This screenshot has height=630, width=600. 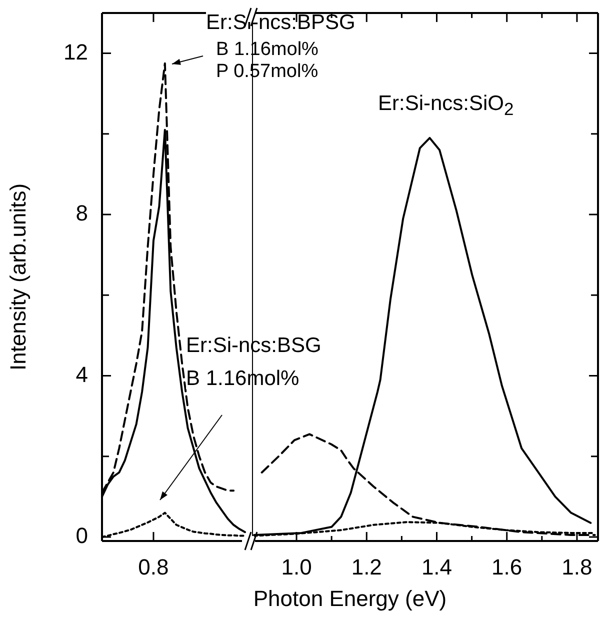 I want to click on y-axis-title: Intensity (arb.units), so click(x=17, y=277).